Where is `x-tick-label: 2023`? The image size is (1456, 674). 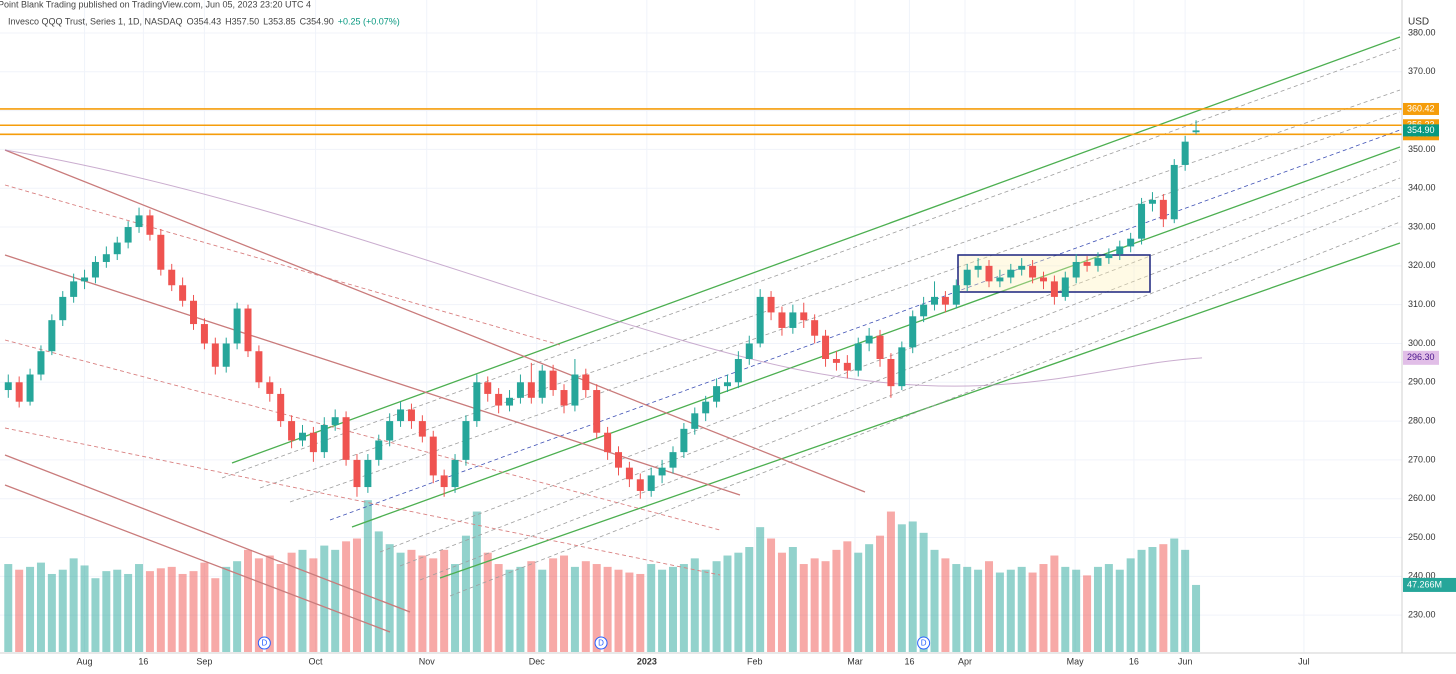 x-tick-label: 2023 is located at coordinates (647, 661).